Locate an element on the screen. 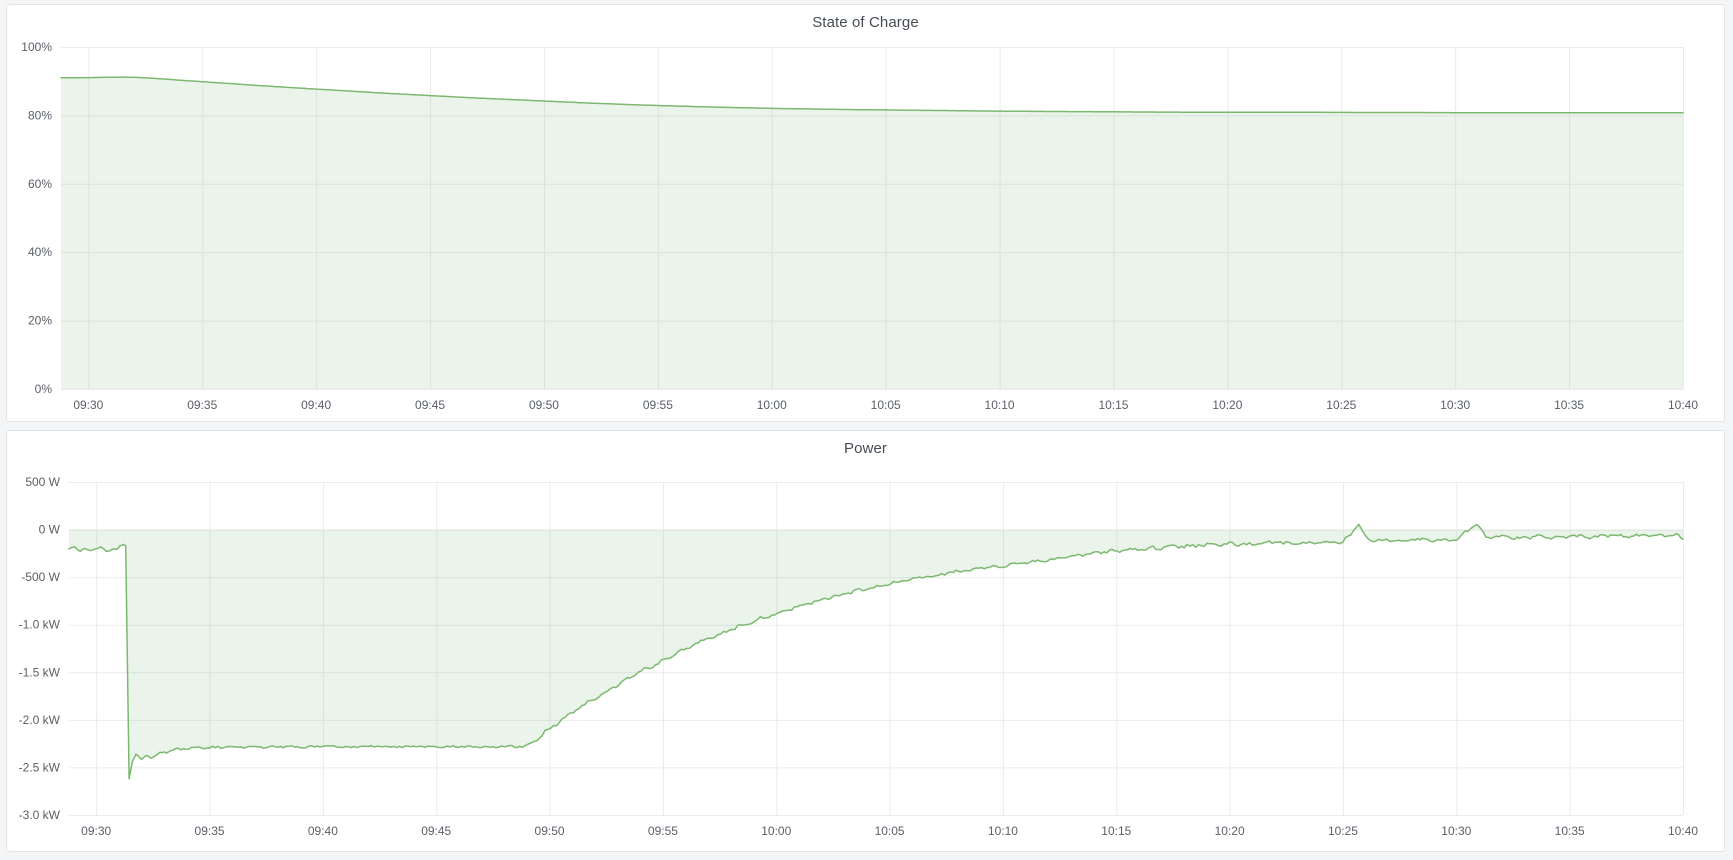  power-panel-title: Power is located at coordinates (865, 448).